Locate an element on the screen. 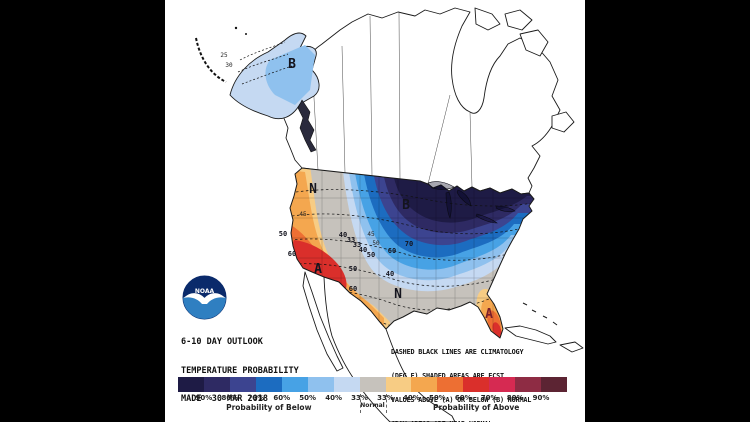  cuba-outline is located at coordinates (530, 335).